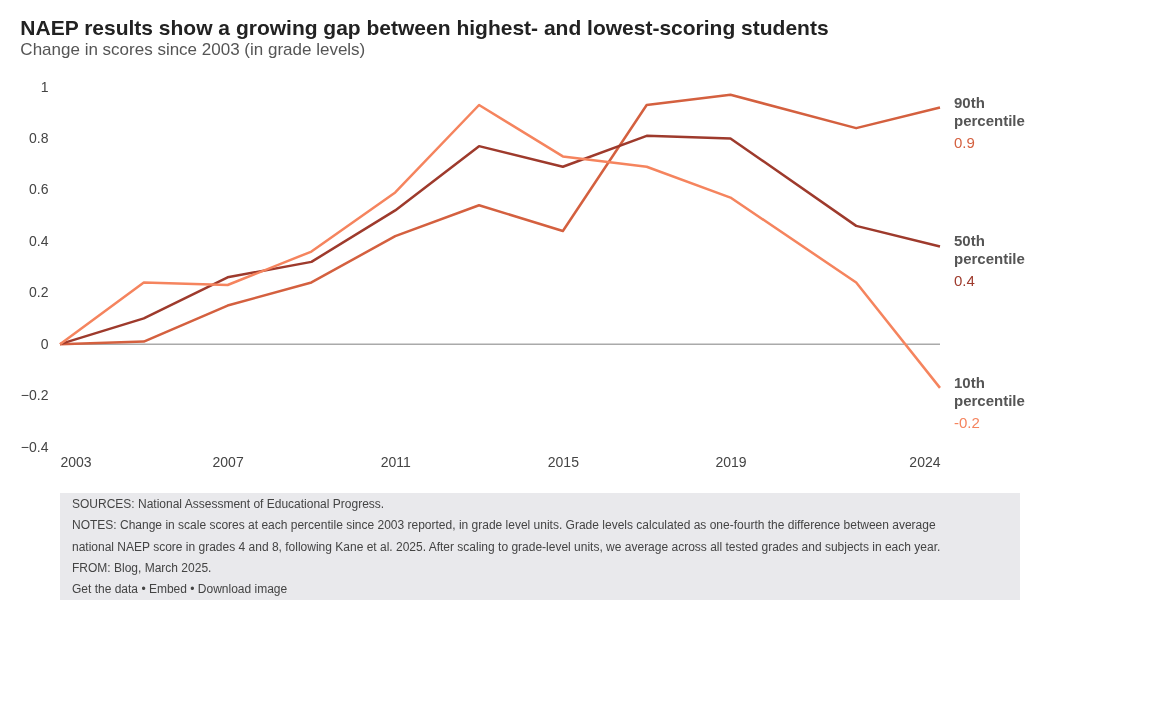 The width and height of the screenshot is (1160, 713). I want to click on source-note: SOURCES: National Assessment of Educational Progress., so click(228, 503).